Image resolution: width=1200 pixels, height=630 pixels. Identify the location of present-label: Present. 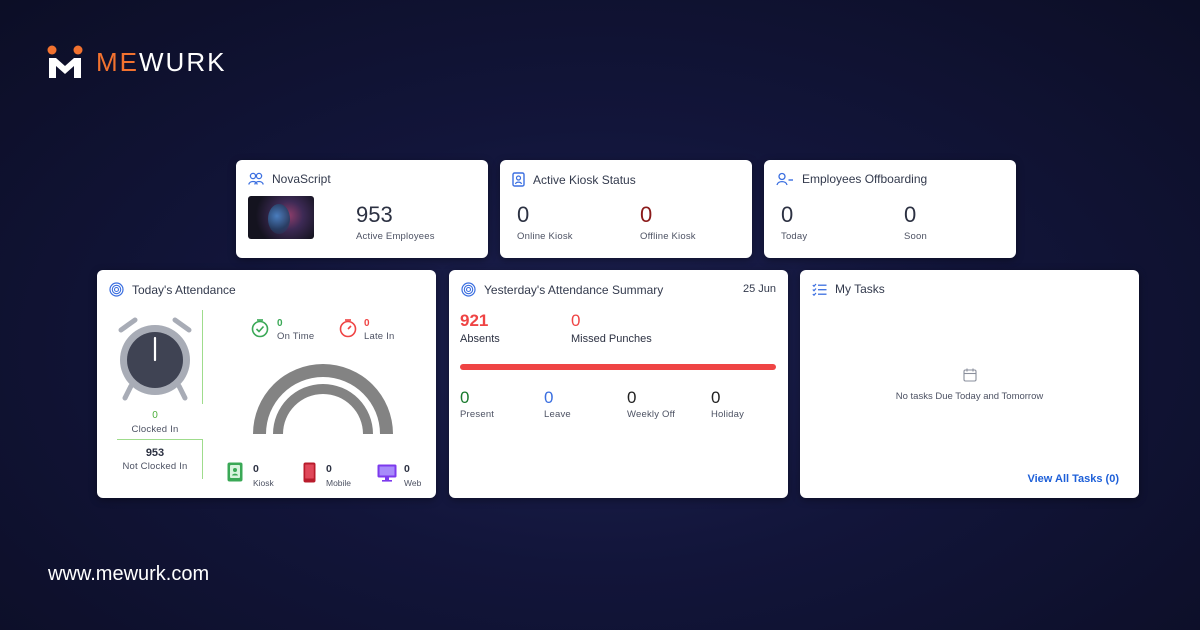
(477, 414).